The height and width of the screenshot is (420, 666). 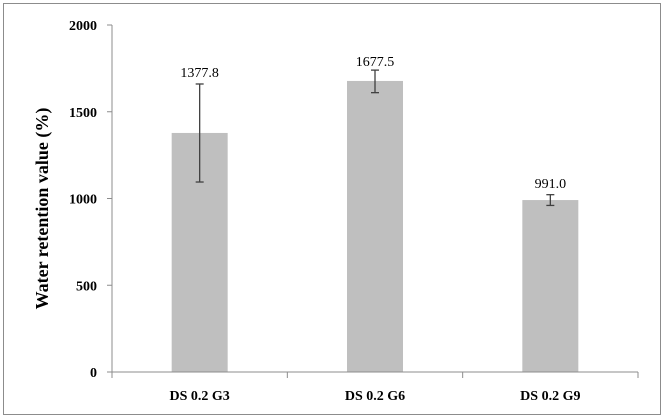 What do you see at coordinates (199, 73) in the screenshot?
I see `data-label: 1377.8` at bounding box center [199, 73].